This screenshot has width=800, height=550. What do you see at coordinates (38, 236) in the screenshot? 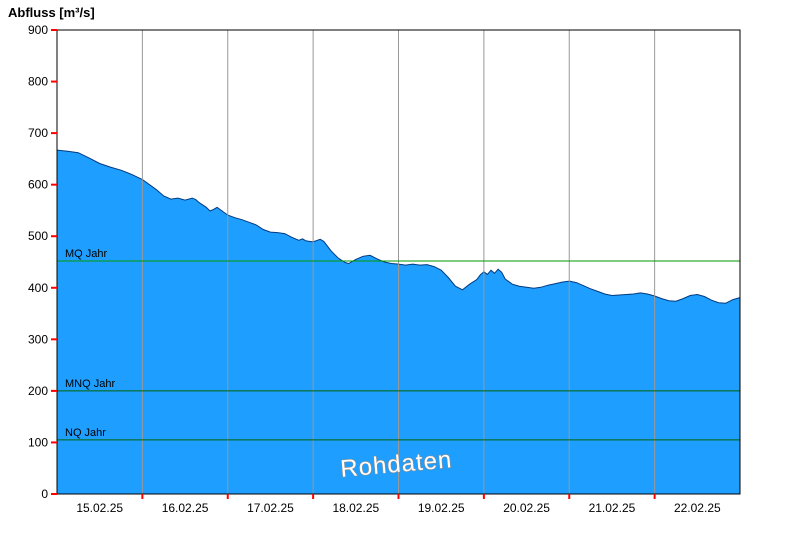
I see `y-axis-label: 500` at bounding box center [38, 236].